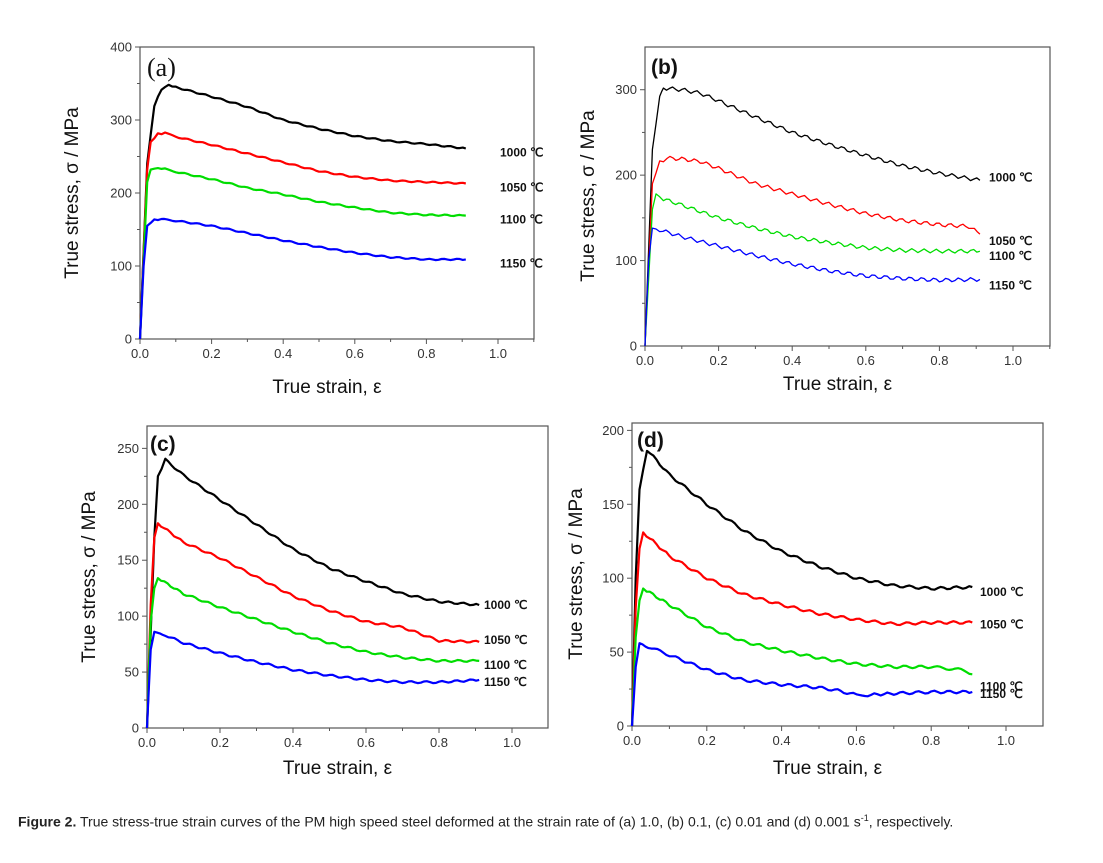 The image size is (1103, 863). What do you see at coordinates (664, 67) in the screenshot?
I see `panel-label: (b)` at bounding box center [664, 67].